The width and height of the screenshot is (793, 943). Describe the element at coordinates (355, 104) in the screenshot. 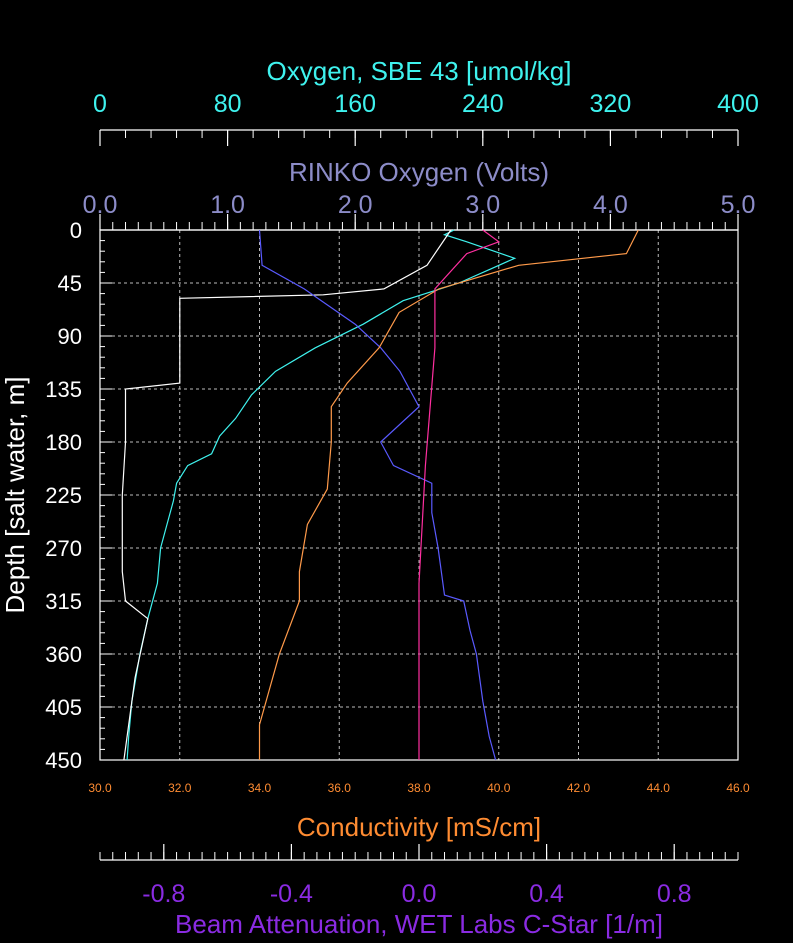

I see `axis-tick-label: 160` at that location.